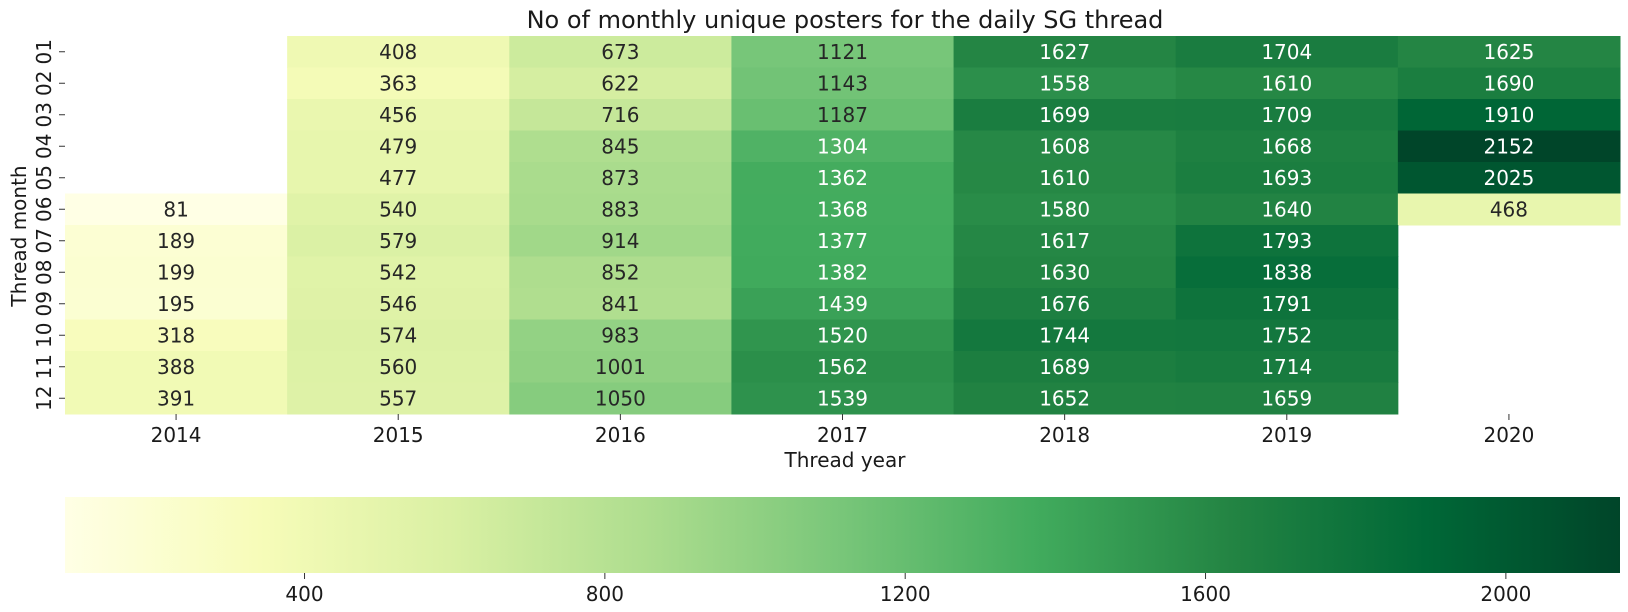  I want to click on cell-value-label: 1382, so click(842, 272).